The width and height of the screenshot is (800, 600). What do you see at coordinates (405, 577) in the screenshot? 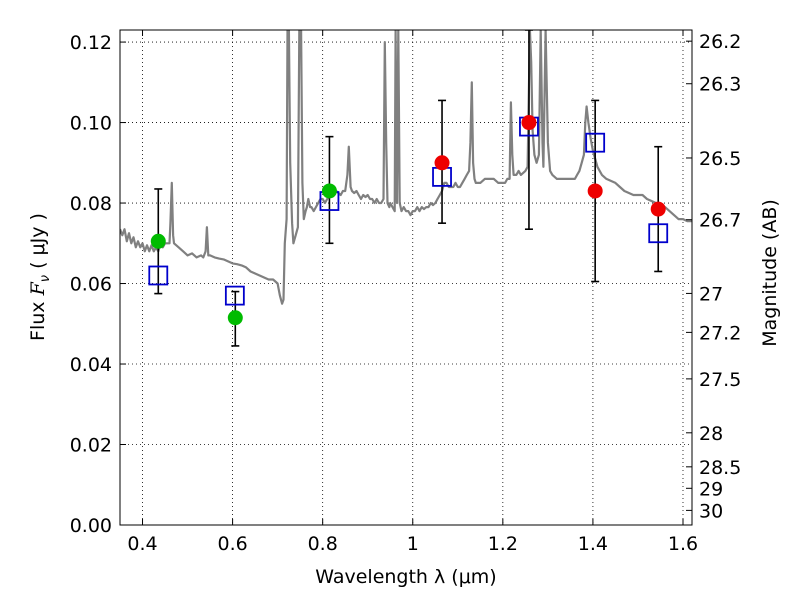
I see `x-axis-label: Wavelength λ (μm)` at bounding box center [405, 577].